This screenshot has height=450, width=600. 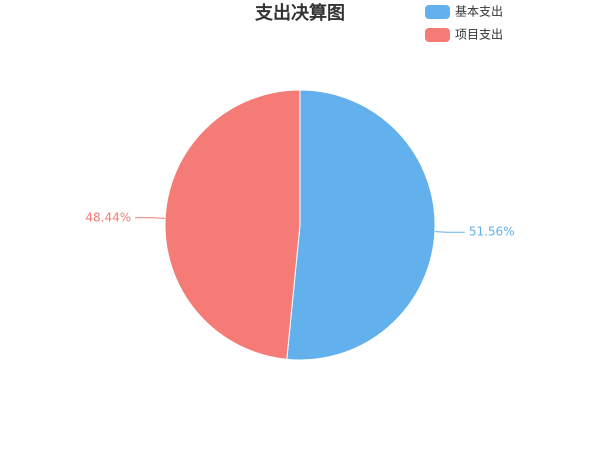 What do you see at coordinates (232, 224) in the screenshot?
I see `pie-slice` at bounding box center [232, 224].